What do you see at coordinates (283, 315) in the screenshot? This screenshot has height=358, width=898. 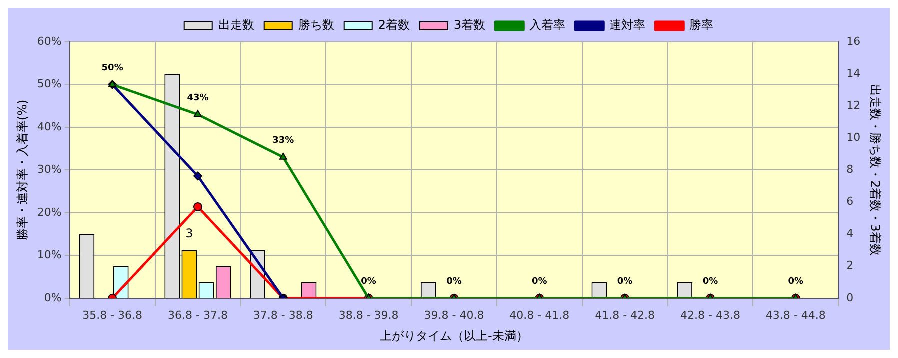 I see `x-tick-label: 37.8 - 38.8` at bounding box center [283, 315].